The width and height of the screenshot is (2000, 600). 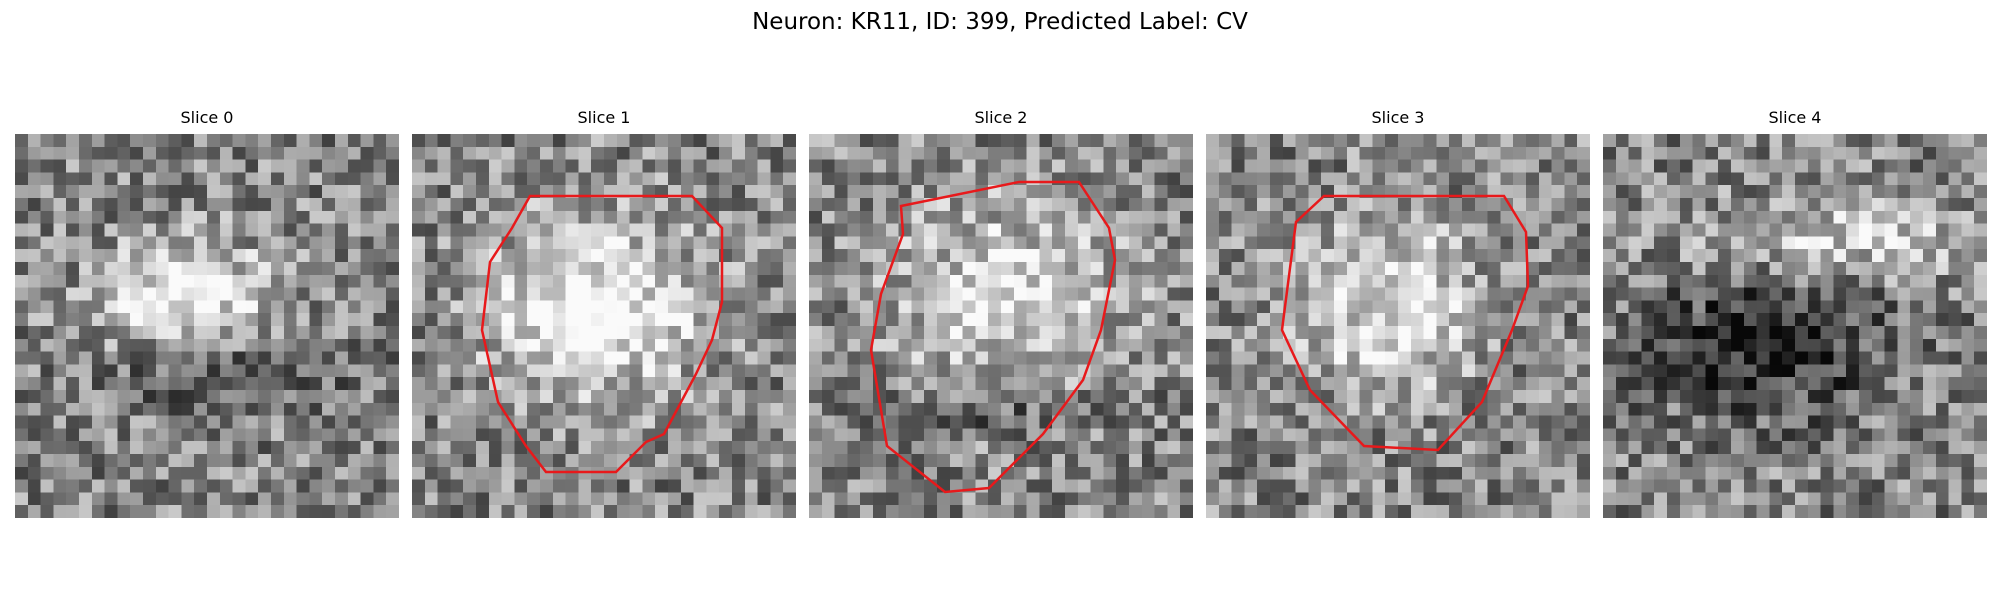 I want to click on slice-panel-0: Slice 0, so click(x=207, y=313).